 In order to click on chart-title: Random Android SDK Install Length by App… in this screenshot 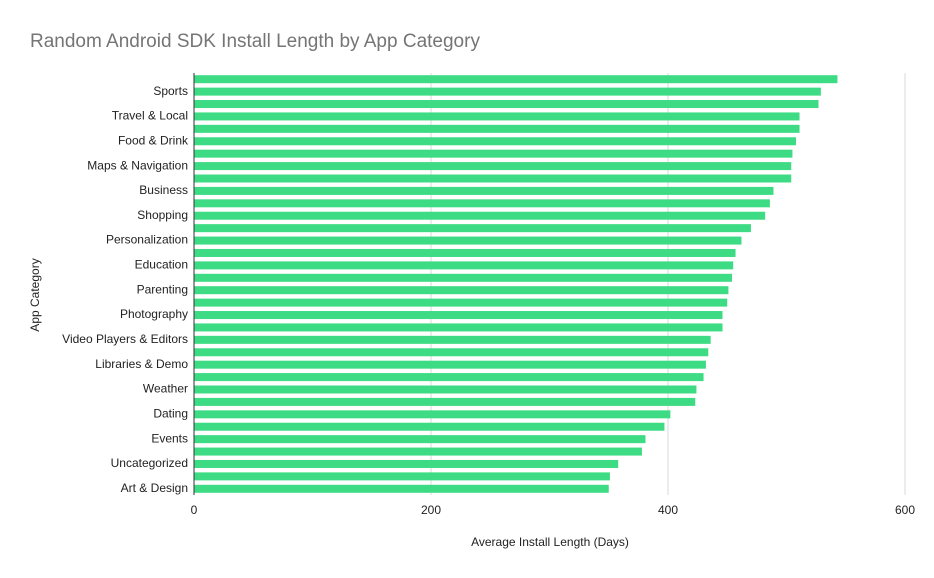, I will do `click(255, 41)`.